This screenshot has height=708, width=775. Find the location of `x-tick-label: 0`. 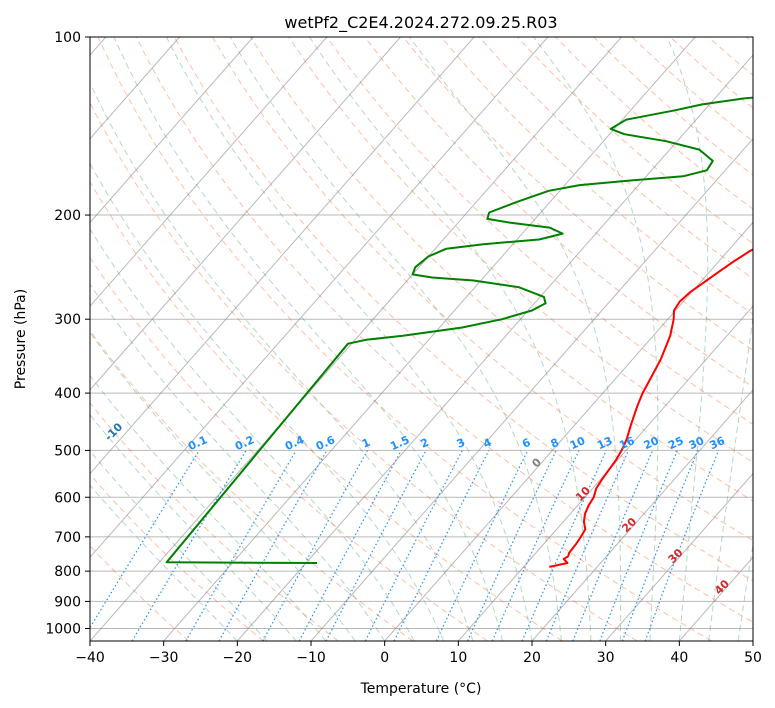

x-tick-label: 0 is located at coordinates (384, 658).